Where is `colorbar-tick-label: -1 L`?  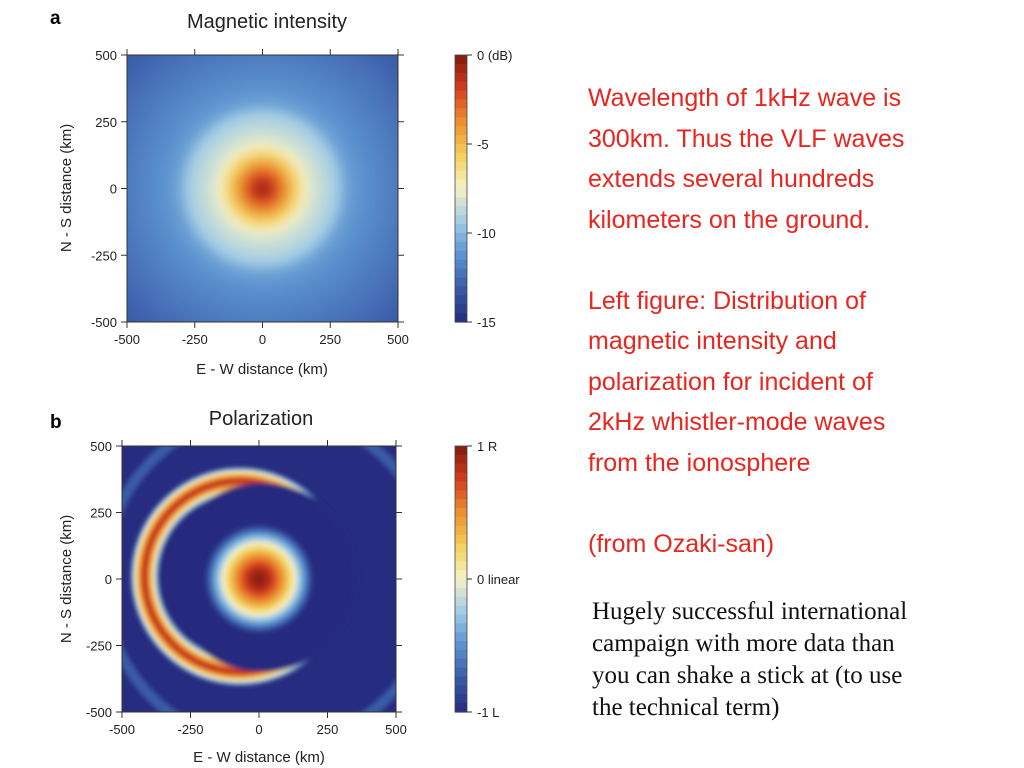 colorbar-tick-label: -1 L is located at coordinates (488, 712).